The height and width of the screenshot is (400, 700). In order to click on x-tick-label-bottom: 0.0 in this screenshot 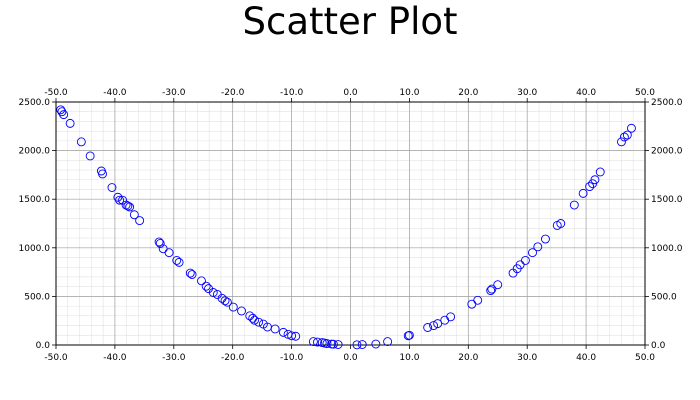, I will do `click(350, 358)`.